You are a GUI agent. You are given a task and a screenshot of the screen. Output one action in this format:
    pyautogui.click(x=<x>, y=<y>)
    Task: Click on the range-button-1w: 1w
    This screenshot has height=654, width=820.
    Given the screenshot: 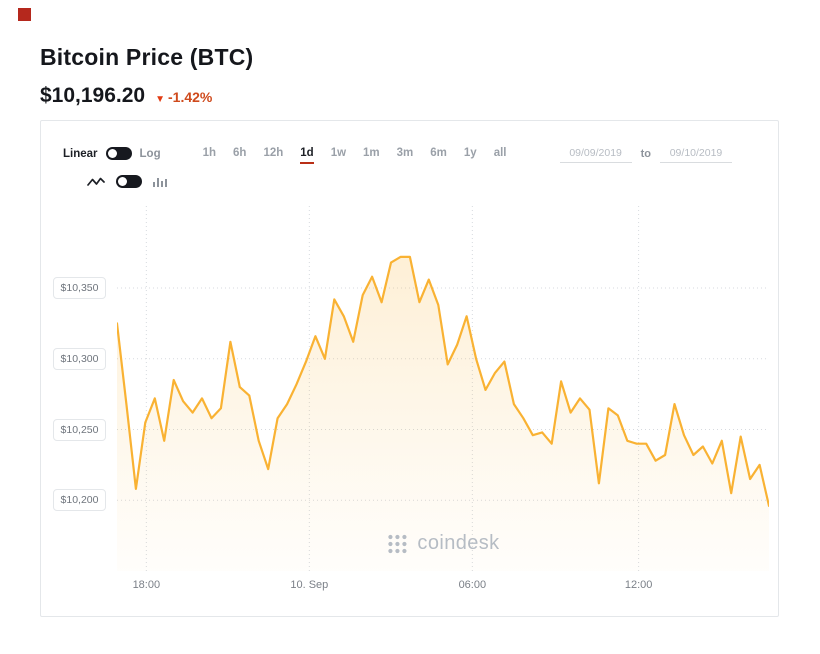 What is the action you would take?
    pyautogui.click(x=338, y=153)
    